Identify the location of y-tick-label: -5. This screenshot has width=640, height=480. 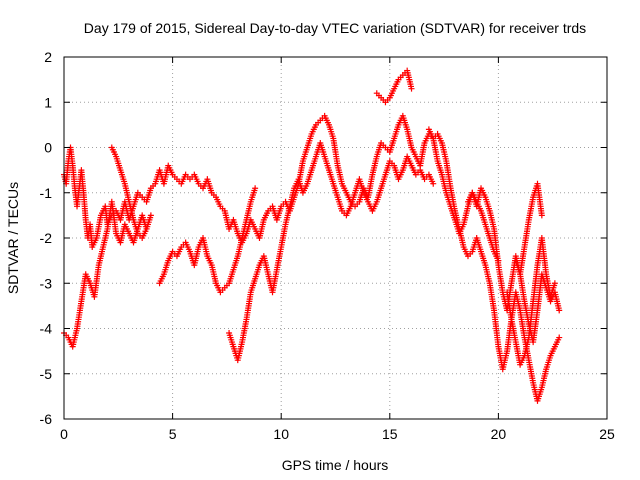
(46, 374).